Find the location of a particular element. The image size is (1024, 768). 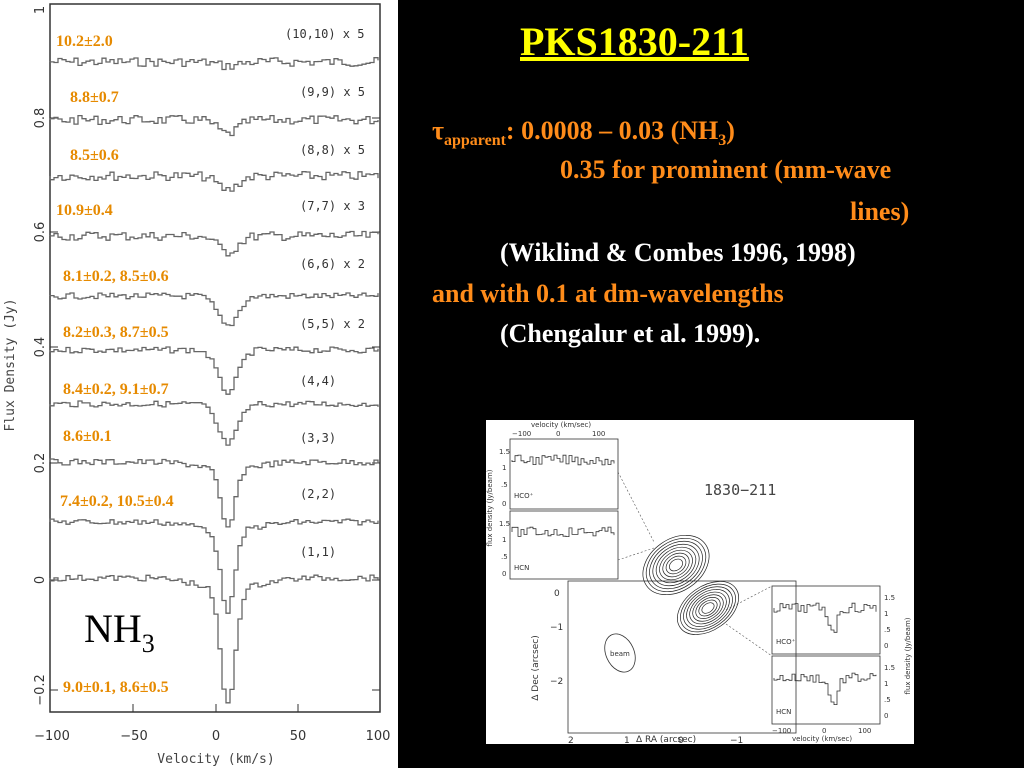

bottom-axis-tick-0: 0 is located at coordinates (824, 731).